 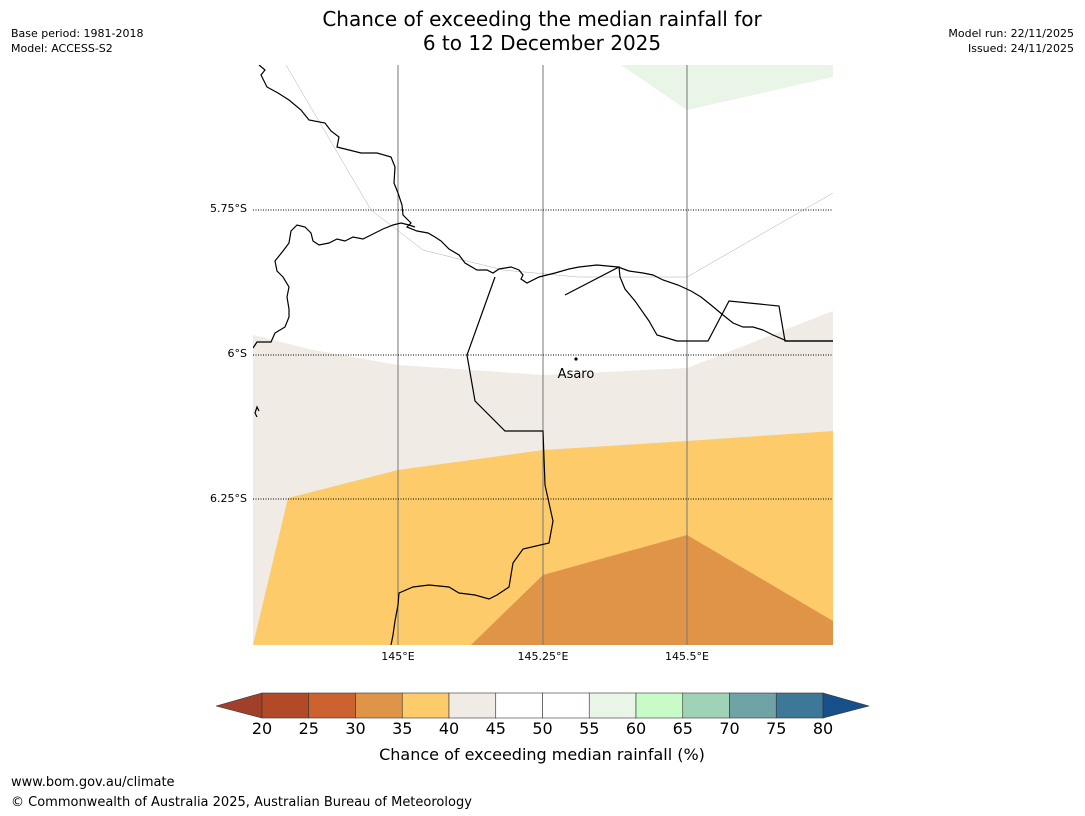 What do you see at coordinates (682, 728) in the screenshot?
I see `colorbar-tick-label: 65` at bounding box center [682, 728].